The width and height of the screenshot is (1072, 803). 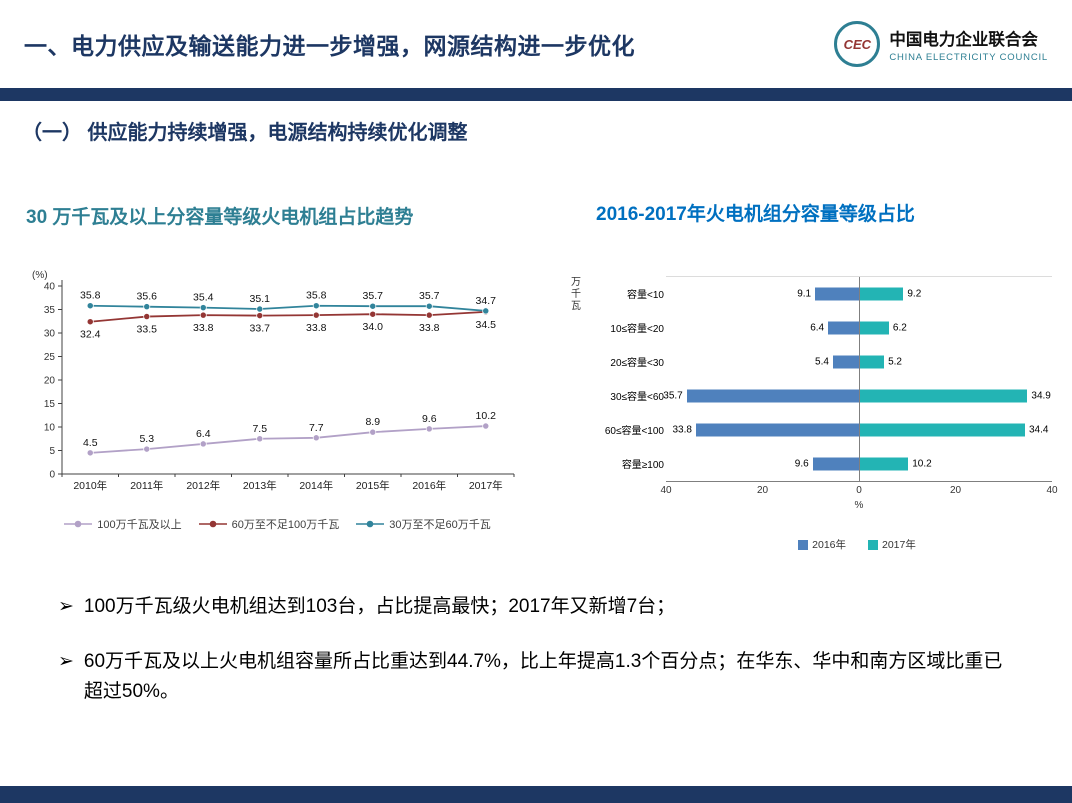 What do you see at coordinates (50, 334) in the screenshot?
I see `y-tick-label: 30` at bounding box center [50, 334].